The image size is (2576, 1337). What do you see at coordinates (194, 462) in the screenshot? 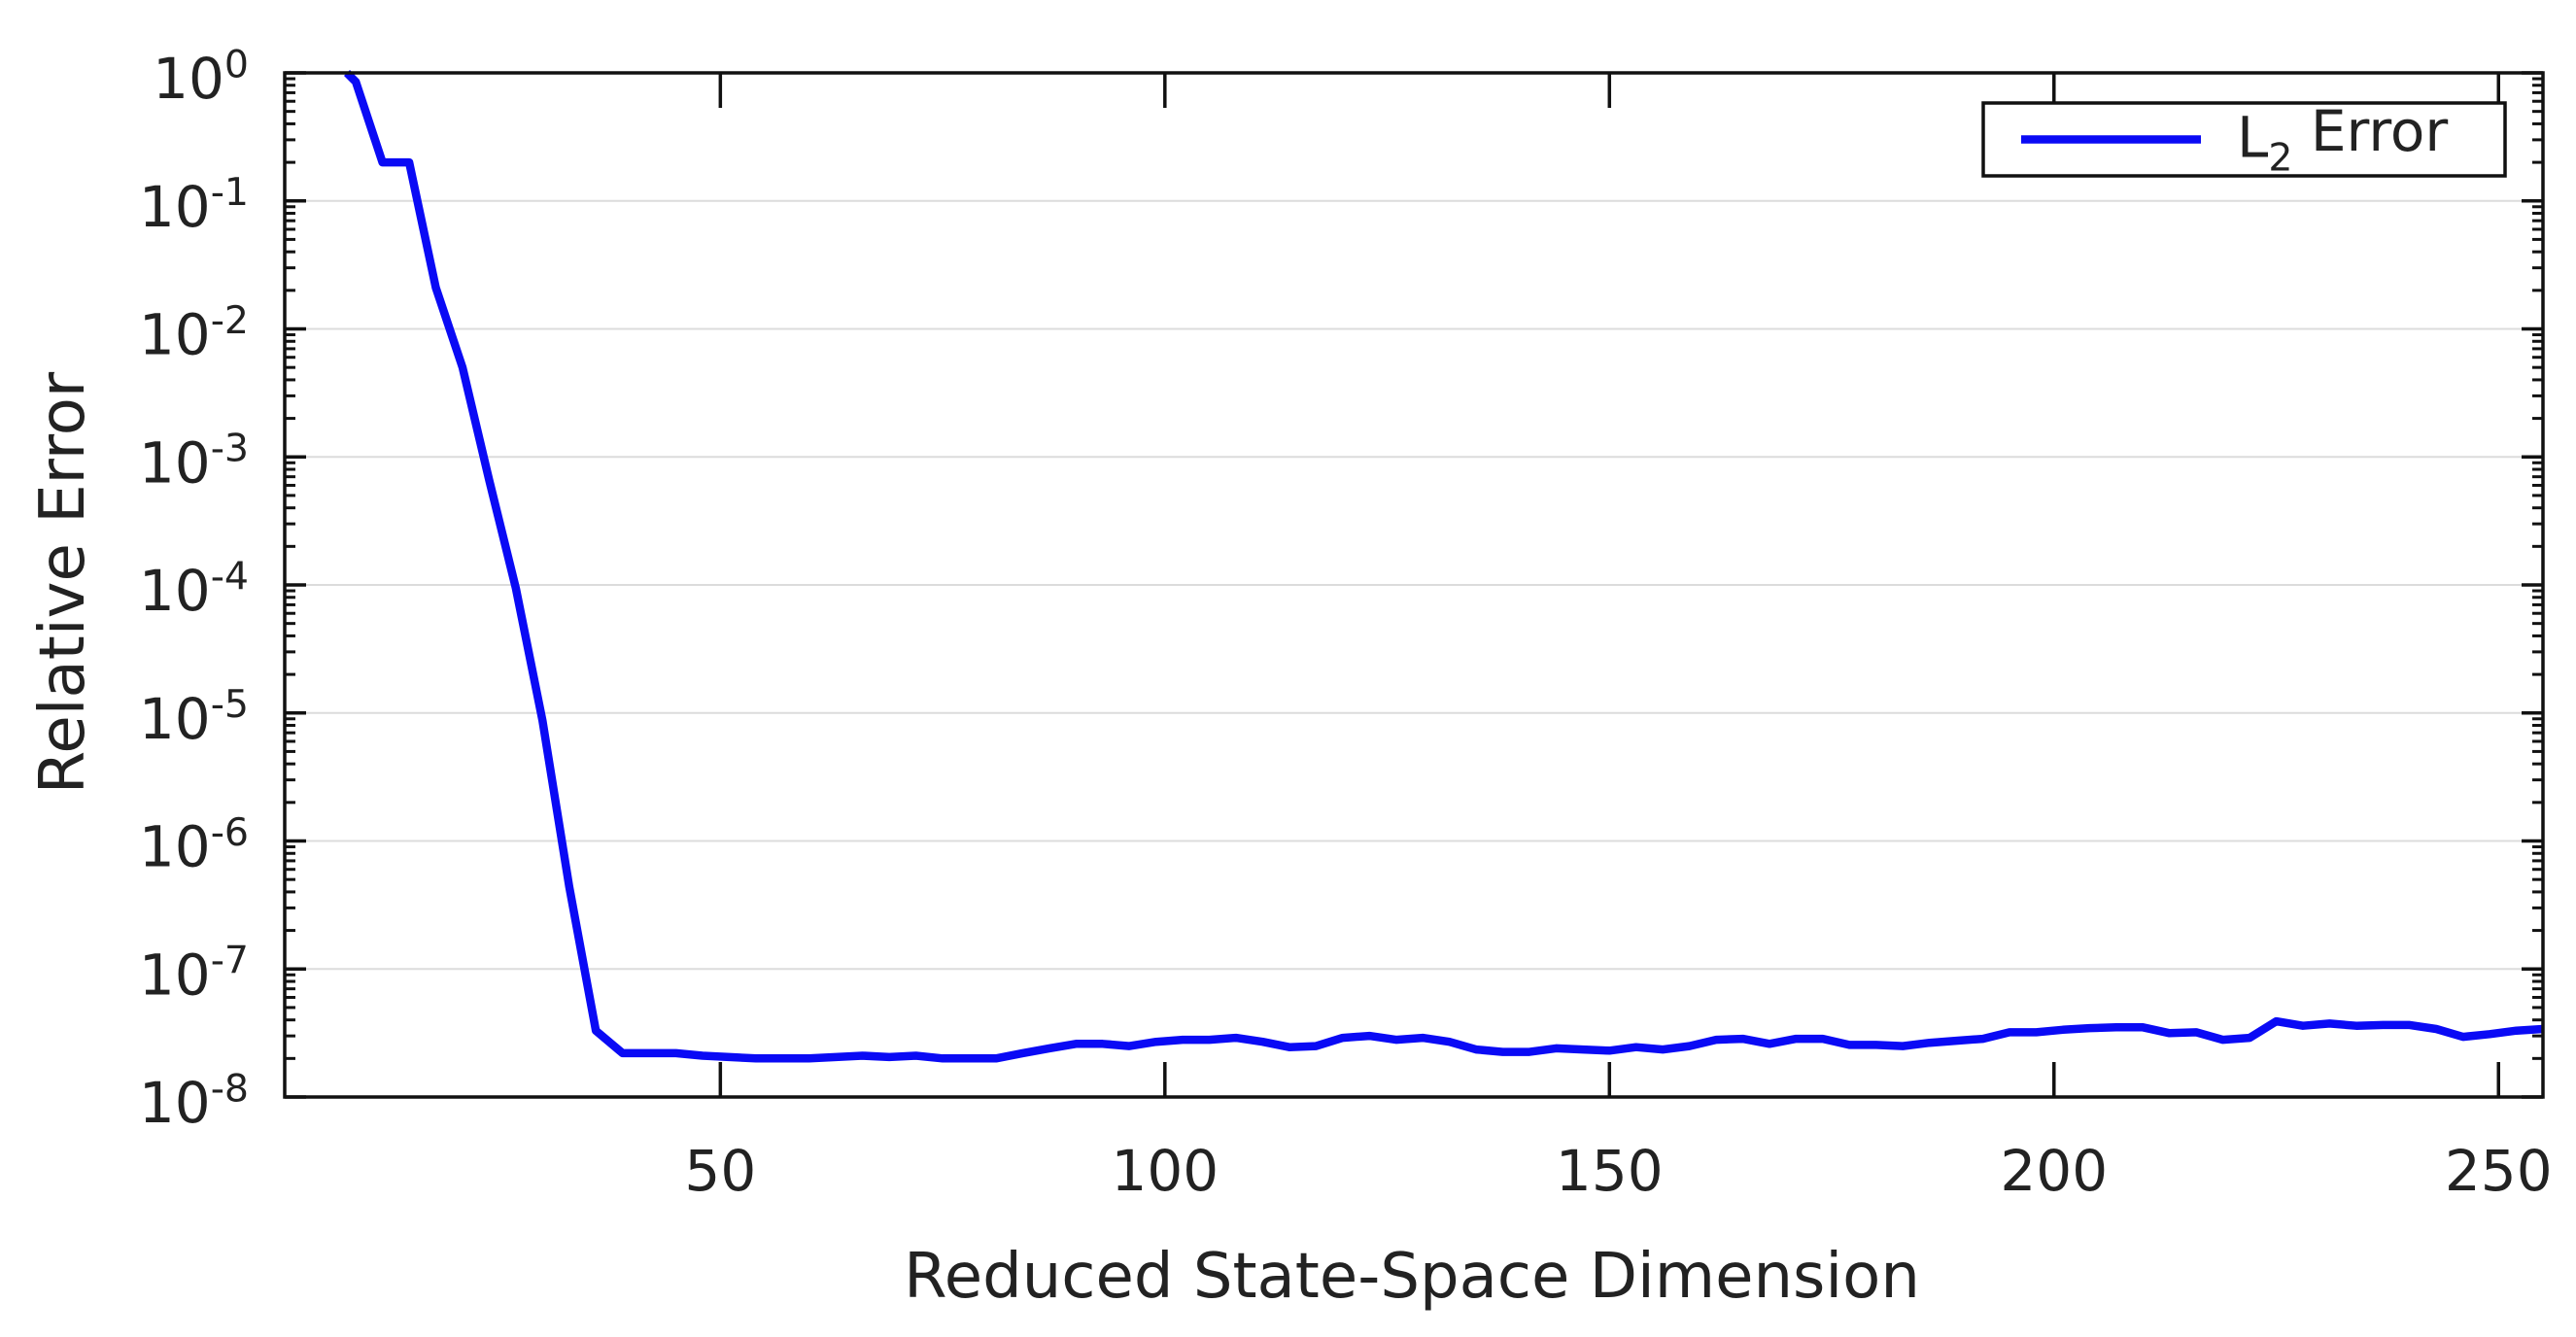
I see `y-tick-label: 10⁻³` at bounding box center [194, 462].